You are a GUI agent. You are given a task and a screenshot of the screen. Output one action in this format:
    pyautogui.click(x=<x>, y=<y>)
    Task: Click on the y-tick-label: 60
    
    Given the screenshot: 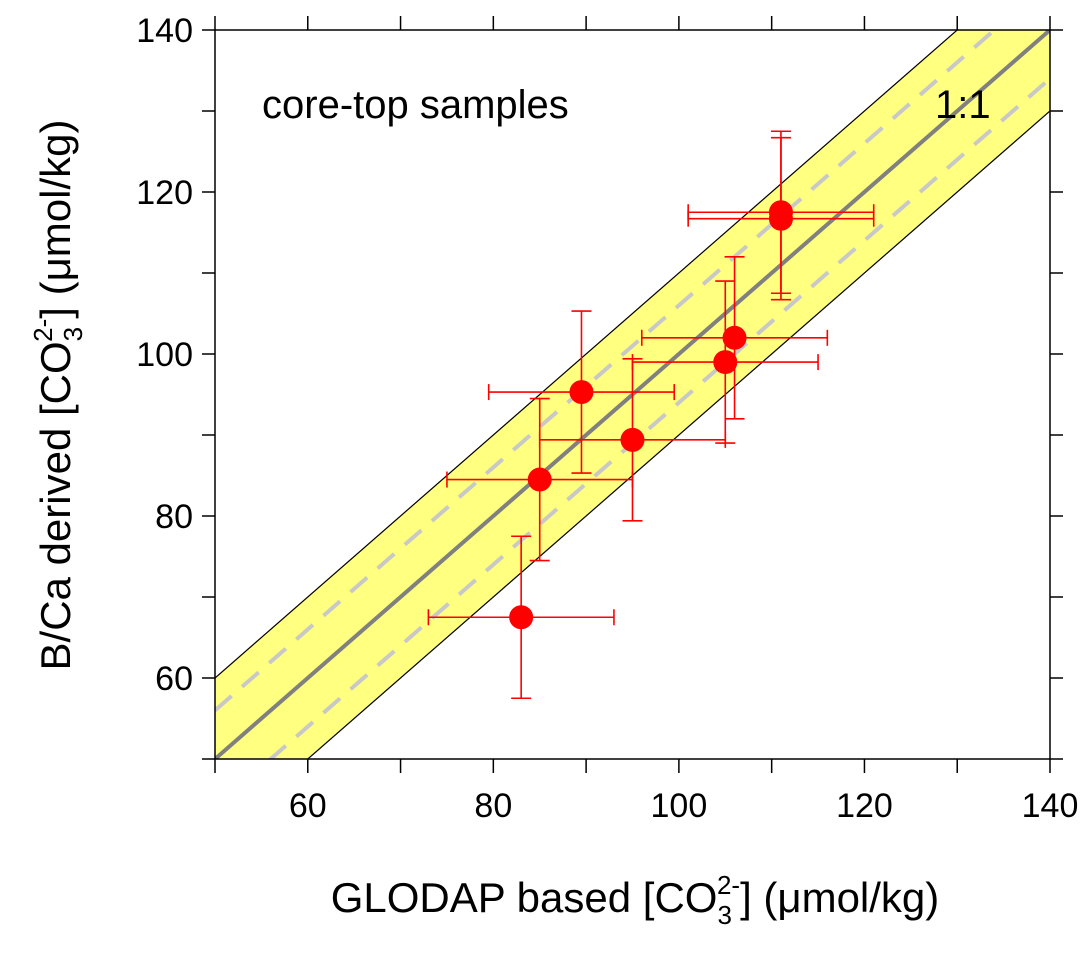 What is the action you would take?
    pyautogui.click(x=174, y=679)
    